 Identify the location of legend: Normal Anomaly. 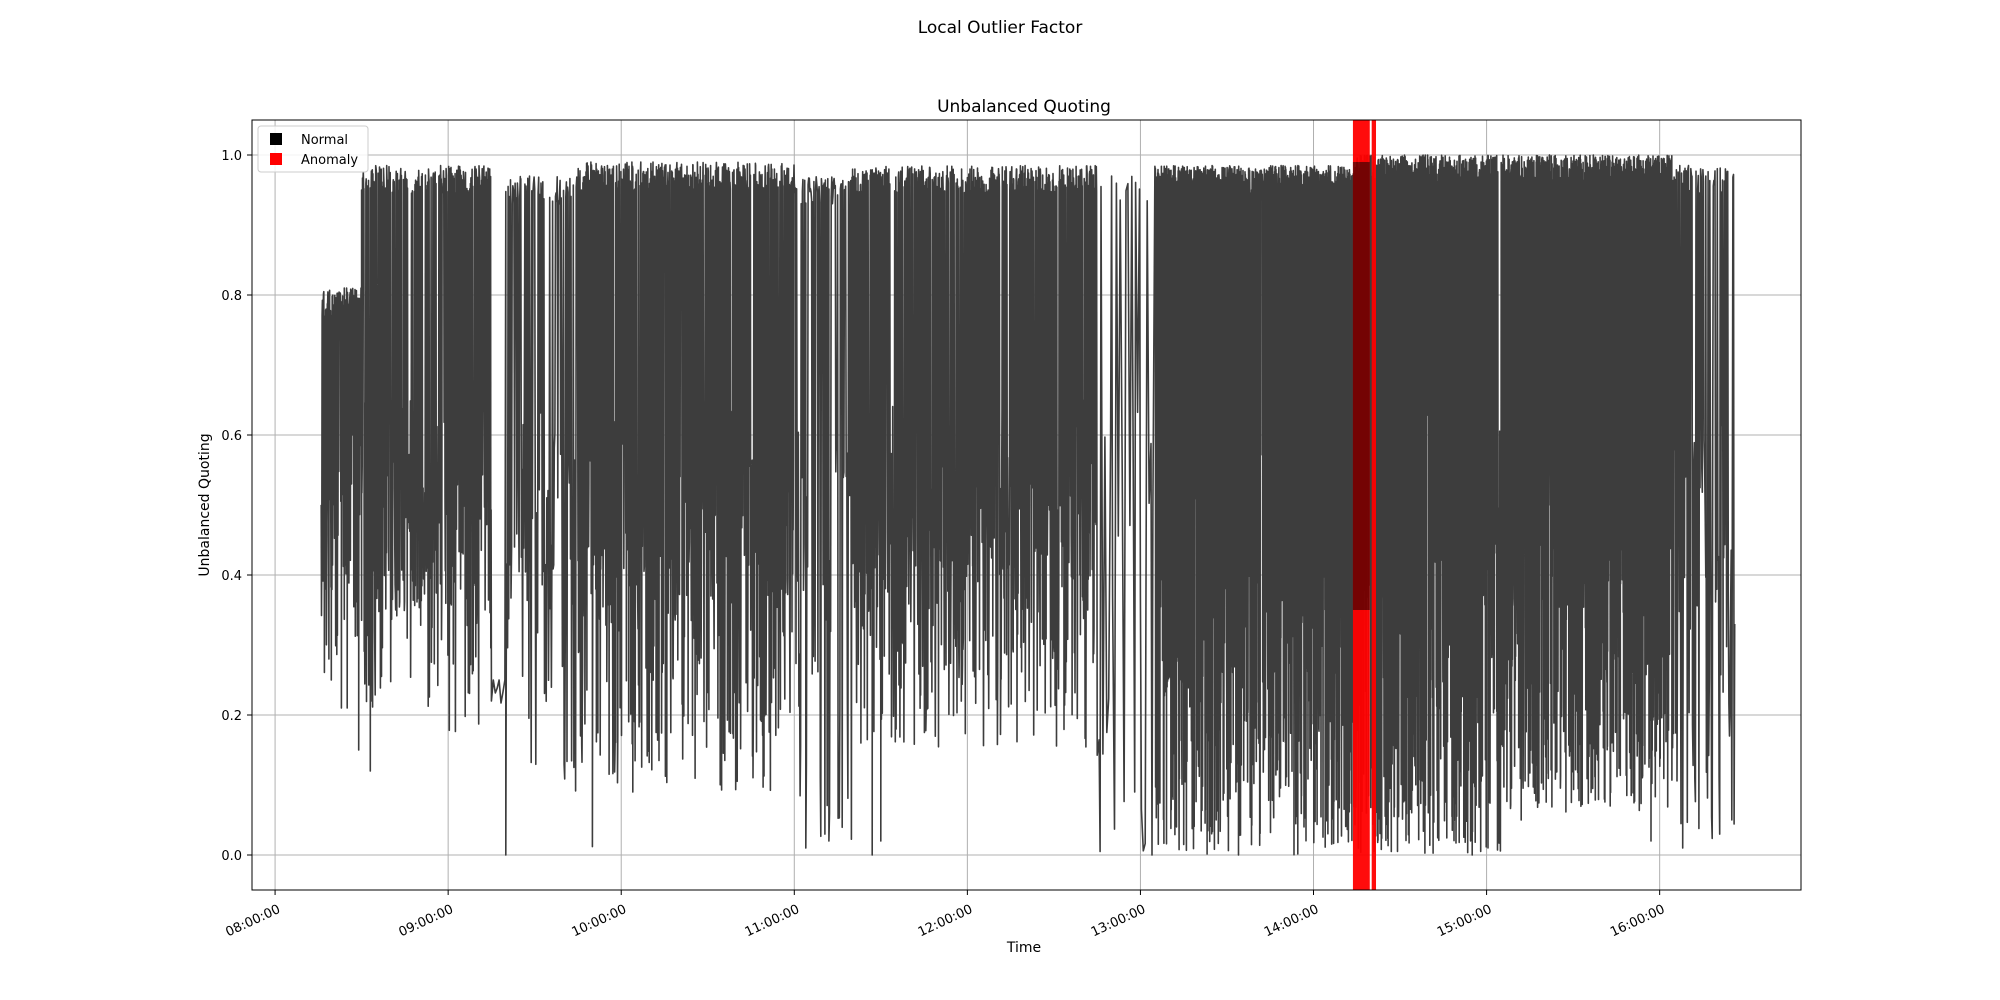
(313, 149).